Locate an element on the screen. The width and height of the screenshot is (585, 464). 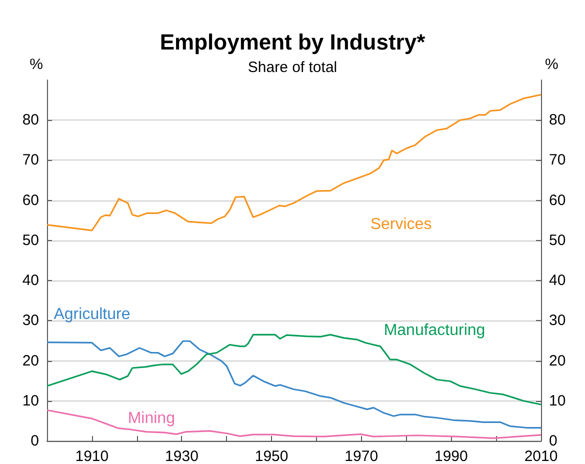
y-tick-label: 0 is located at coordinates (34, 441).